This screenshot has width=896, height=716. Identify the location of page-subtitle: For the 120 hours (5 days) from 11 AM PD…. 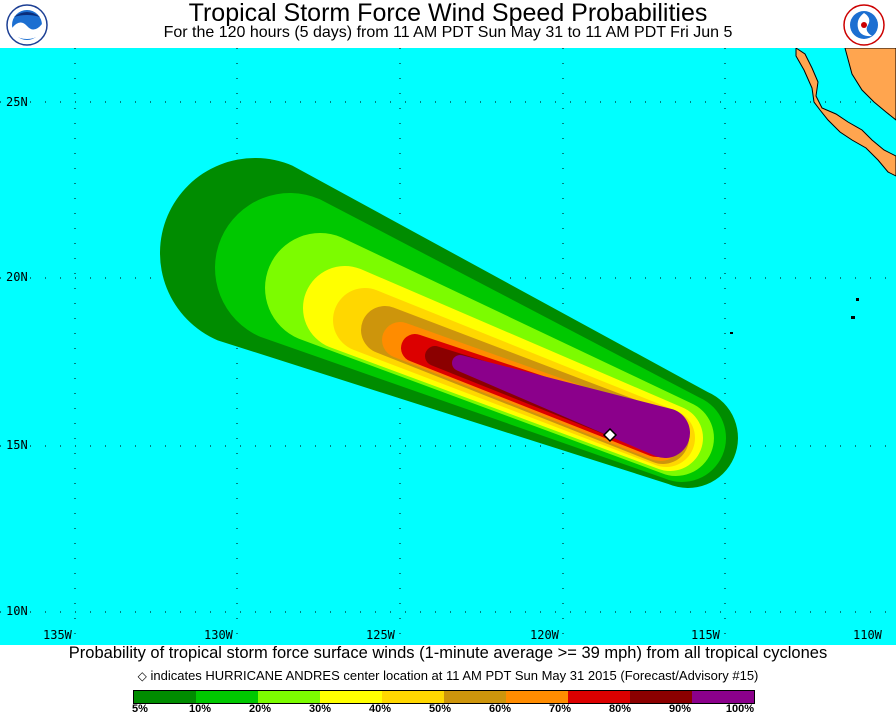
(448, 32).